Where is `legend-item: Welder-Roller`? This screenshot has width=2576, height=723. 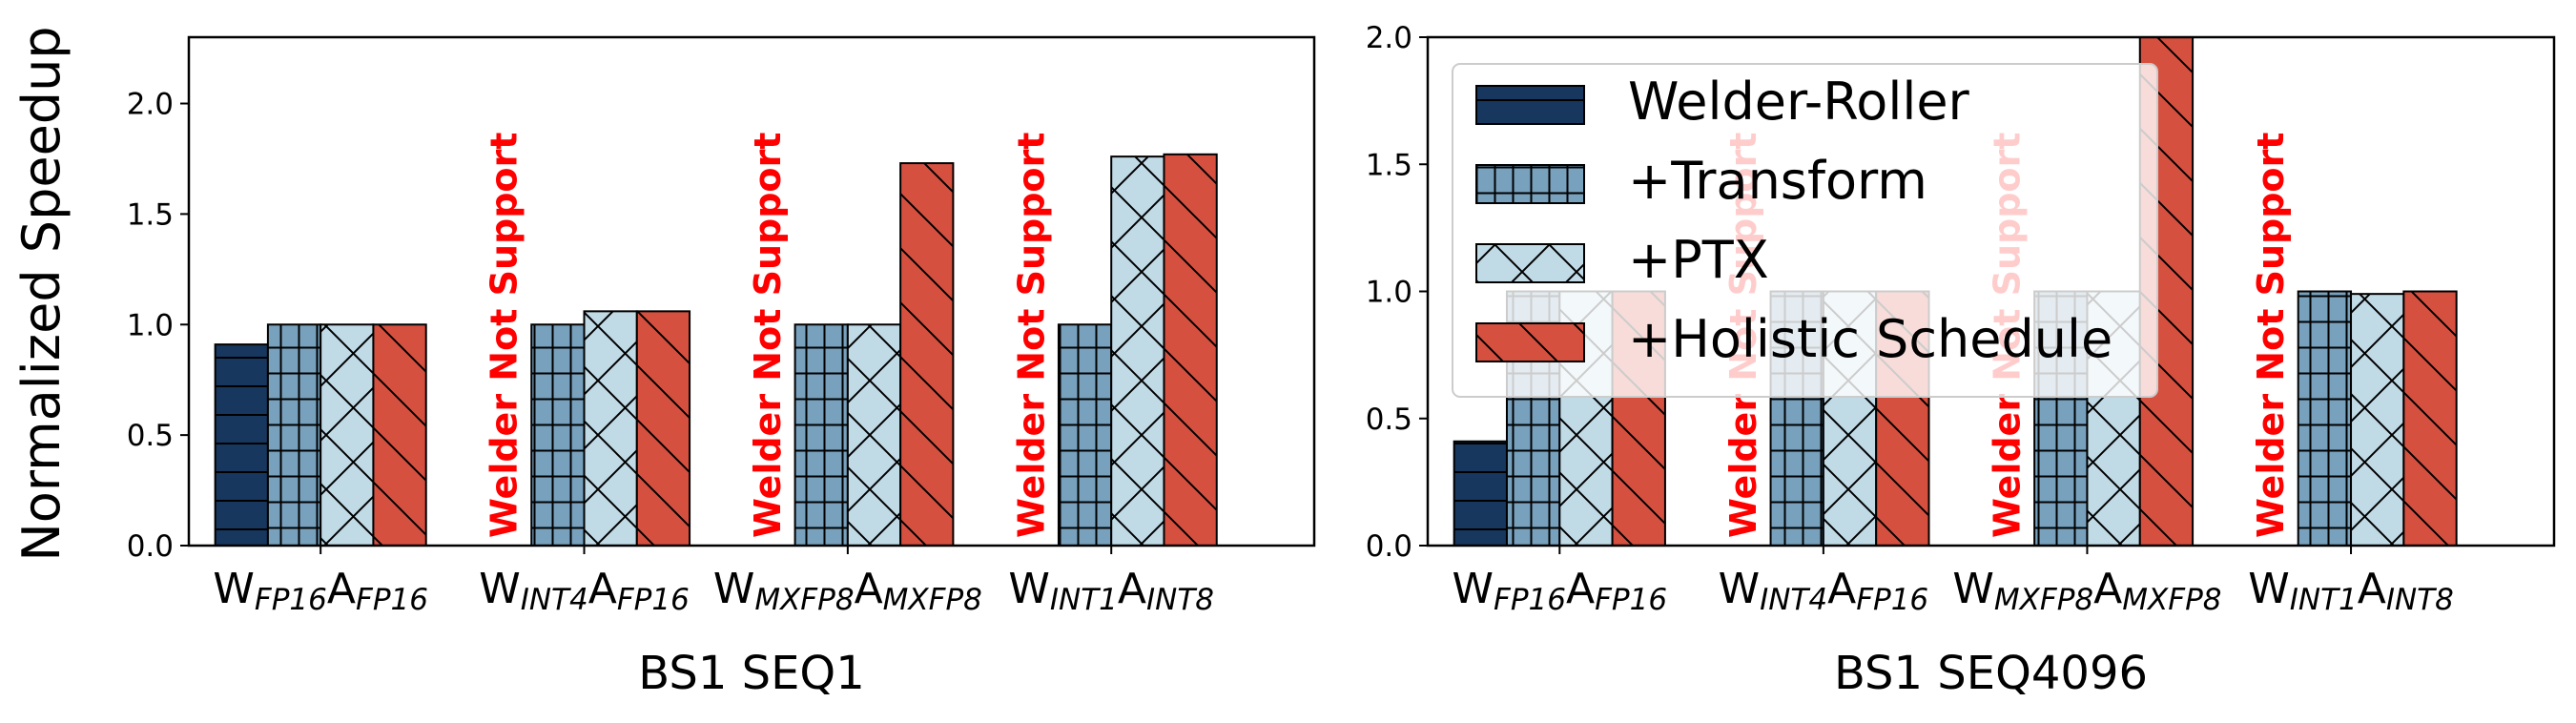
legend-item: Welder-Roller is located at coordinates (1722, 102).